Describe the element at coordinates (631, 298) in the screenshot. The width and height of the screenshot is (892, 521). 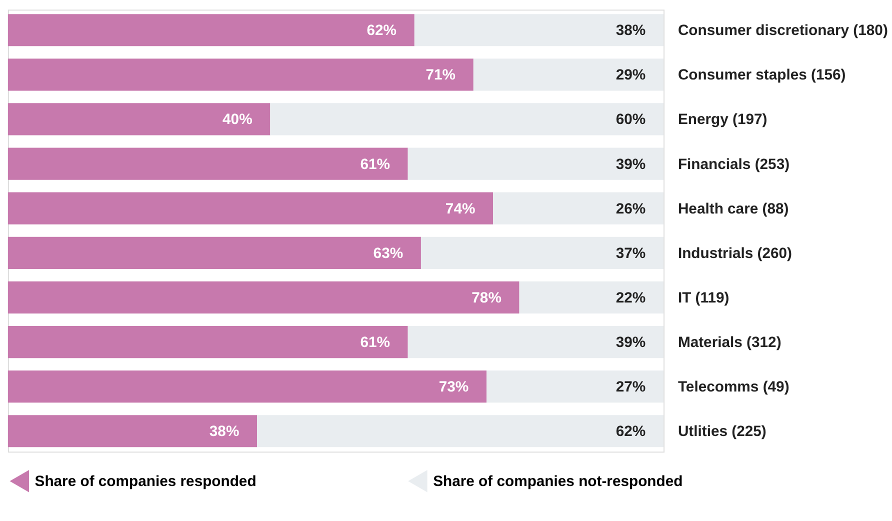
I see `data-label: 22%` at that location.